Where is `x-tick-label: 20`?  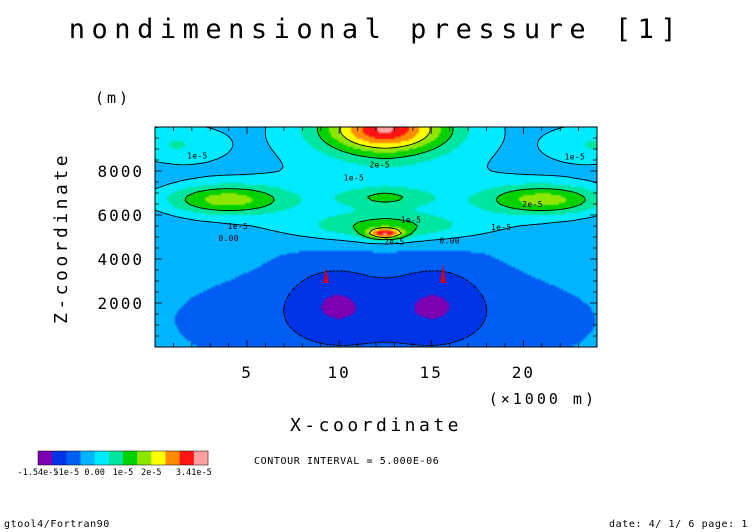 x-tick-label: 20 is located at coordinates (523, 372).